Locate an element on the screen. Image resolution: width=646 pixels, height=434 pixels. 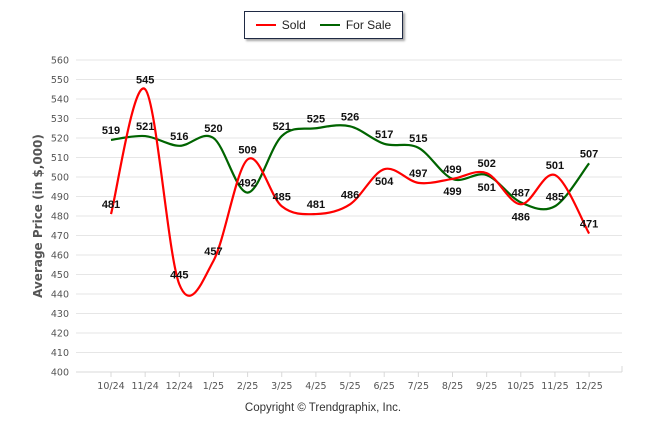
y-tick-label: 480 is located at coordinates (60, 217).